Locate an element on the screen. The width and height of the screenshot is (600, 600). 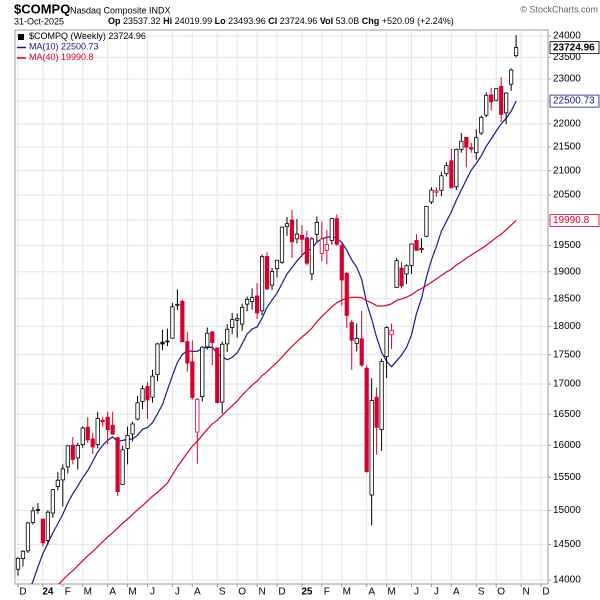
y-tick-label: 19500 is located at coordinates (567, 245).